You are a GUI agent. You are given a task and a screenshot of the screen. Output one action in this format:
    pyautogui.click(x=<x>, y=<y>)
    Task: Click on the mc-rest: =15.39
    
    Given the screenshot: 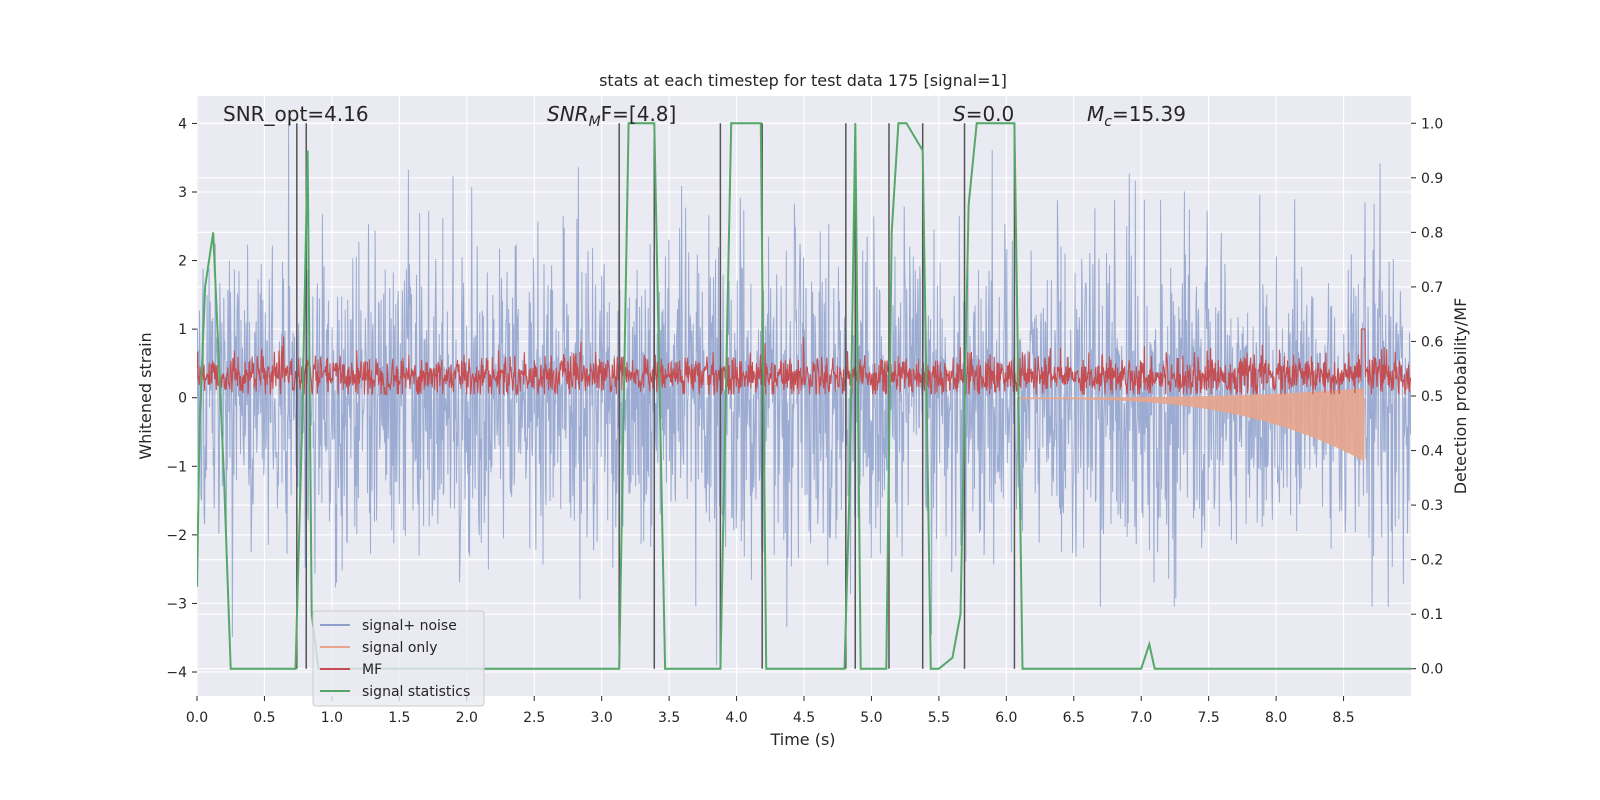 What is the action you would take?
    pyautogui.click(x=1149, y=114)
    